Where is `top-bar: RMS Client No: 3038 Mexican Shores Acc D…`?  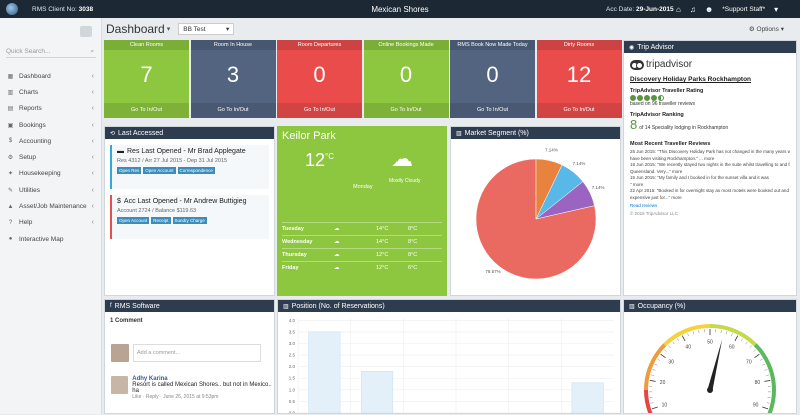 top-bar: RMS Client No: 3038 Mexican Shores Acc D… is located at coordinates (400, 9).